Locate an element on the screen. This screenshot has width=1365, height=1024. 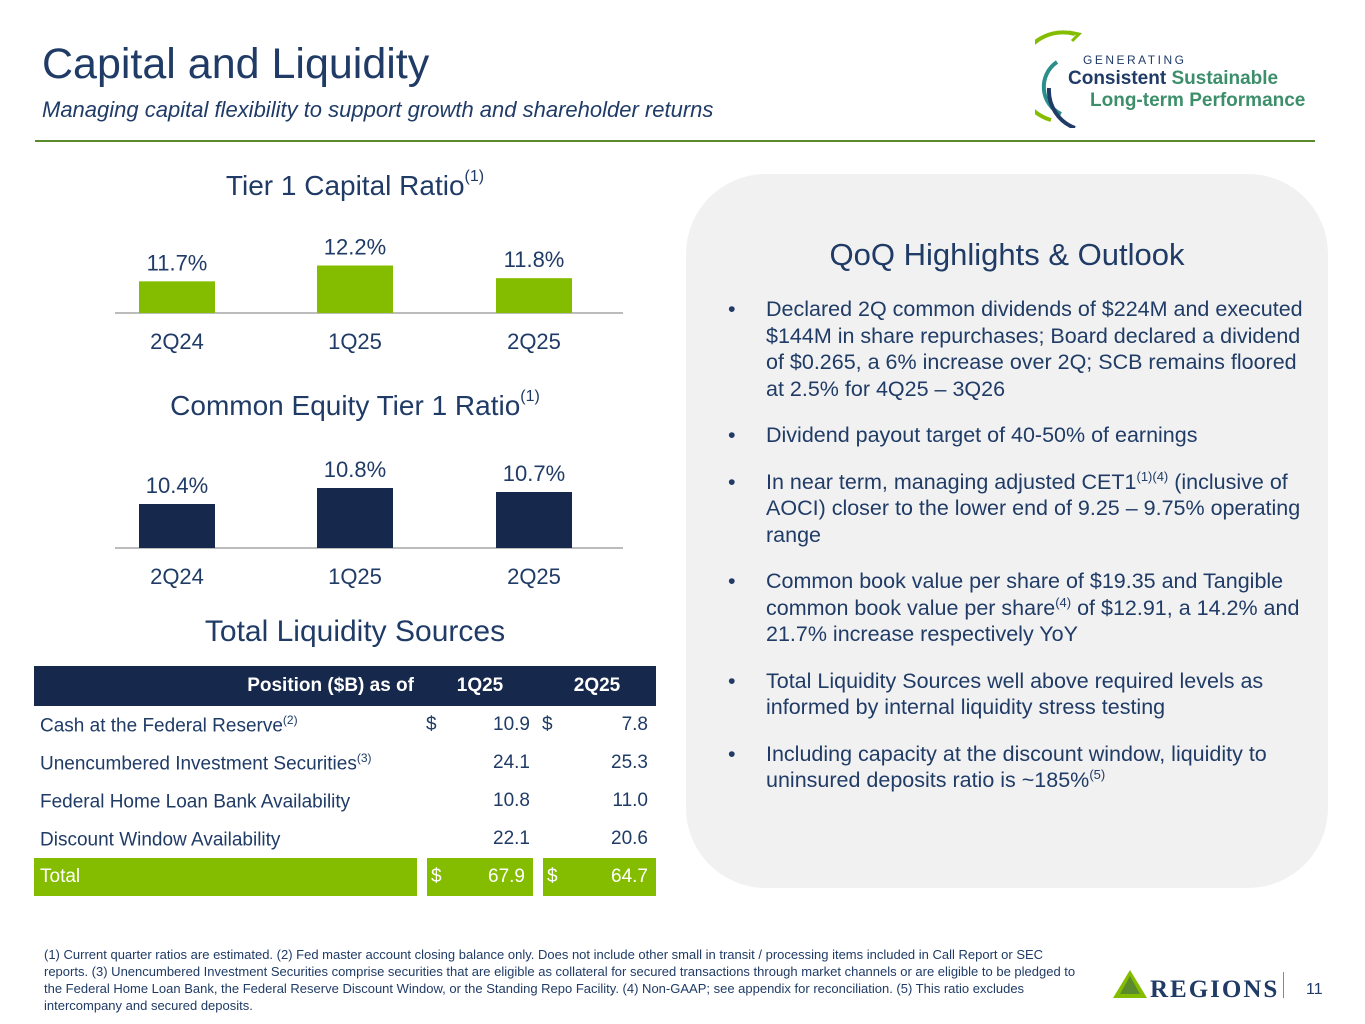
generating-logo-icon is located at coordinates (1059, 79).